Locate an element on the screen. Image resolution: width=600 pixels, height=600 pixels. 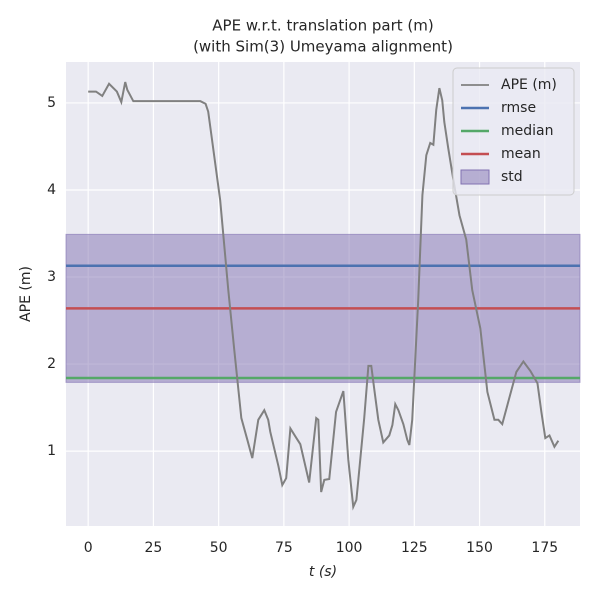
x-tick-label: 100 is located at coordinates (349, 548).